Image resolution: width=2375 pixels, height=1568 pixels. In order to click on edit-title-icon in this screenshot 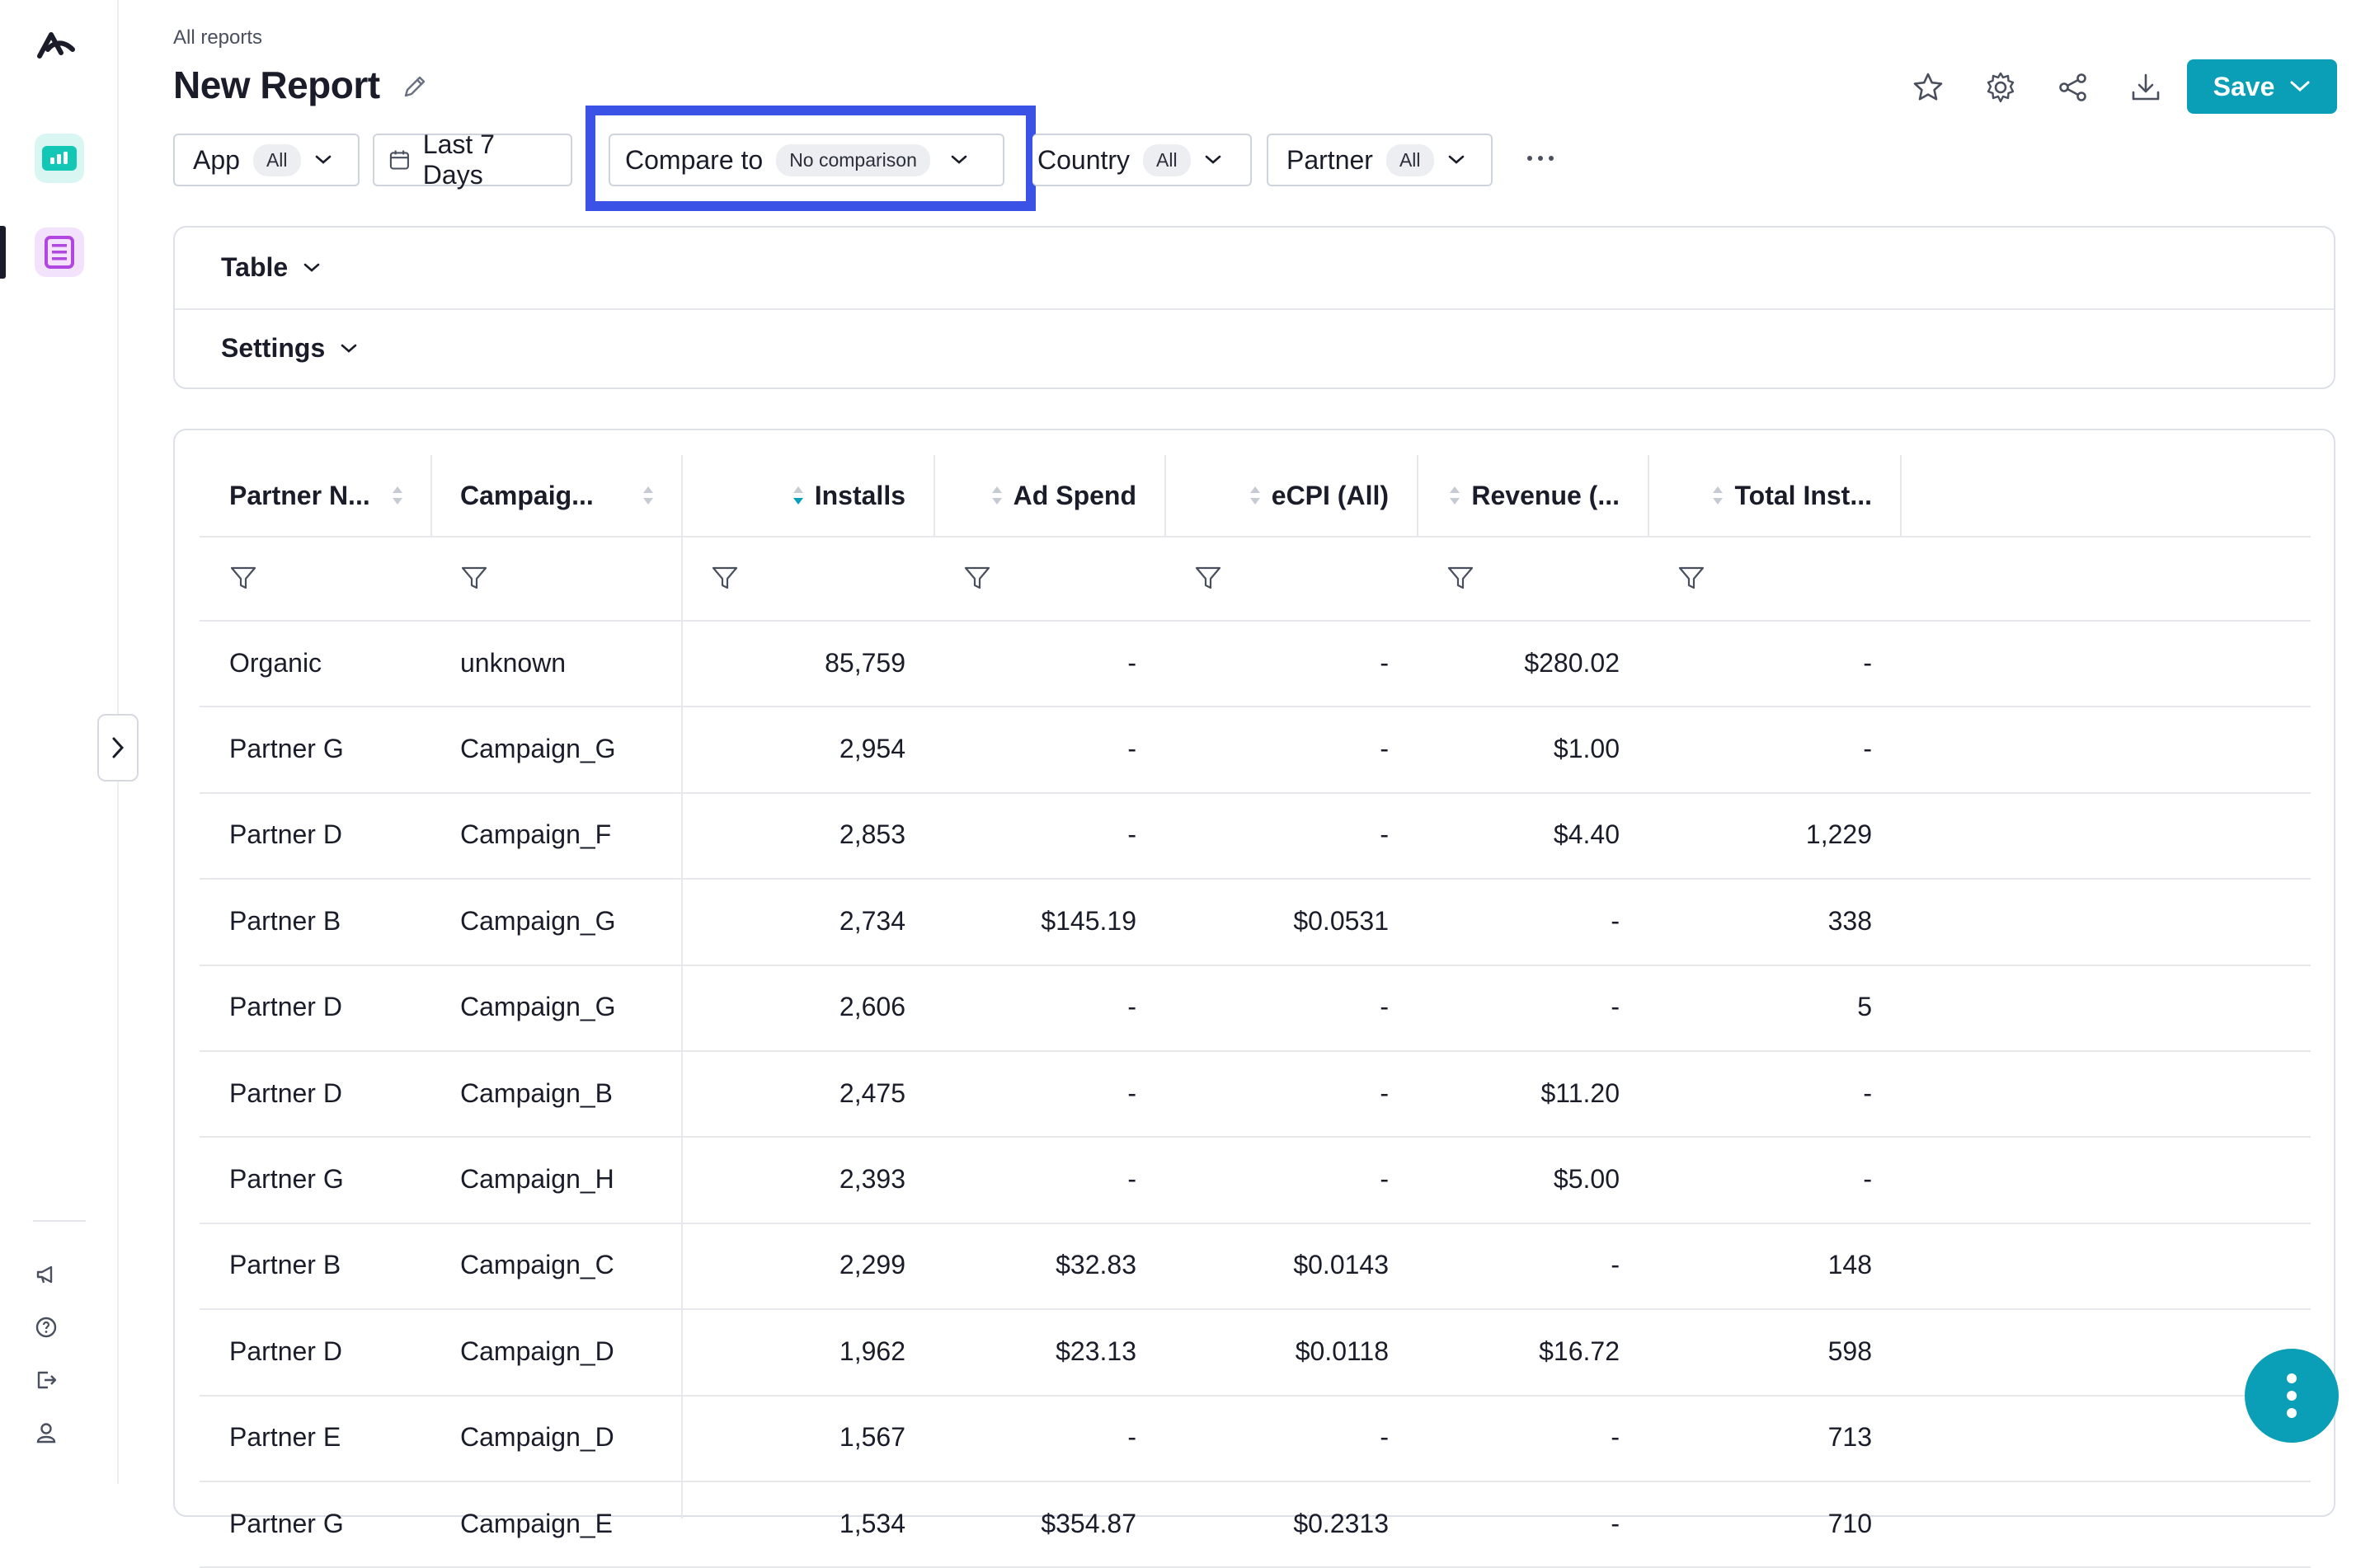, I will do `click(415, 87)`.